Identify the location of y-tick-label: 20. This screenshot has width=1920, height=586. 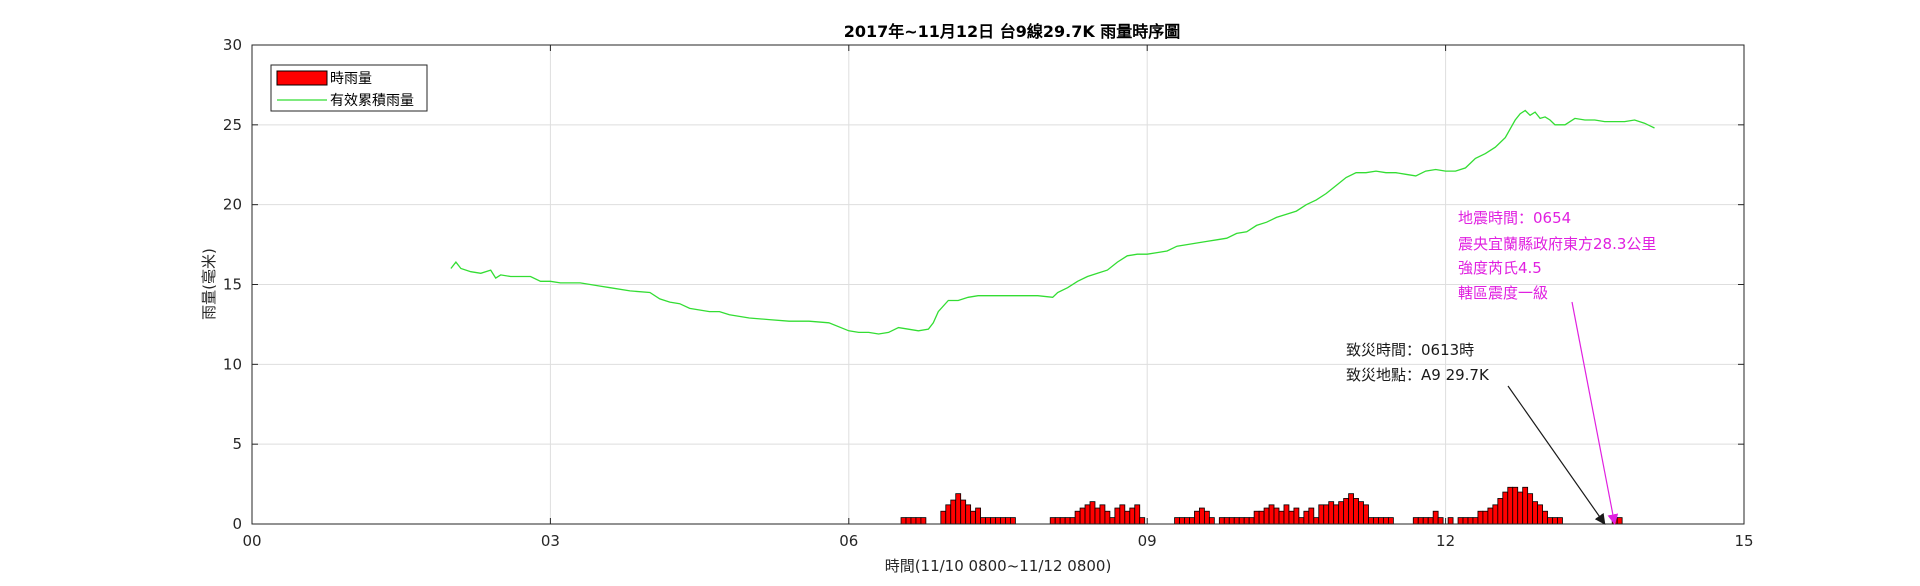
(232, 205).